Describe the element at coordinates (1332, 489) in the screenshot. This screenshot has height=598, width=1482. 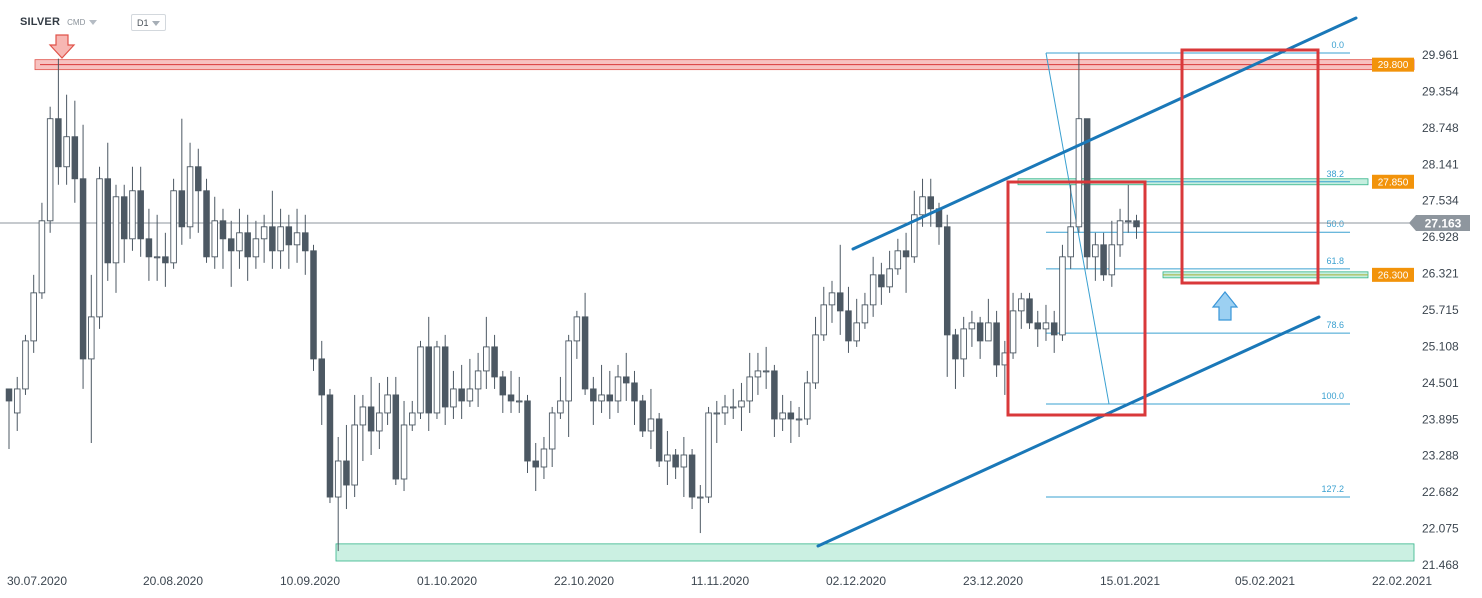
I see `fib-label-127-2: 127.2` at that location.